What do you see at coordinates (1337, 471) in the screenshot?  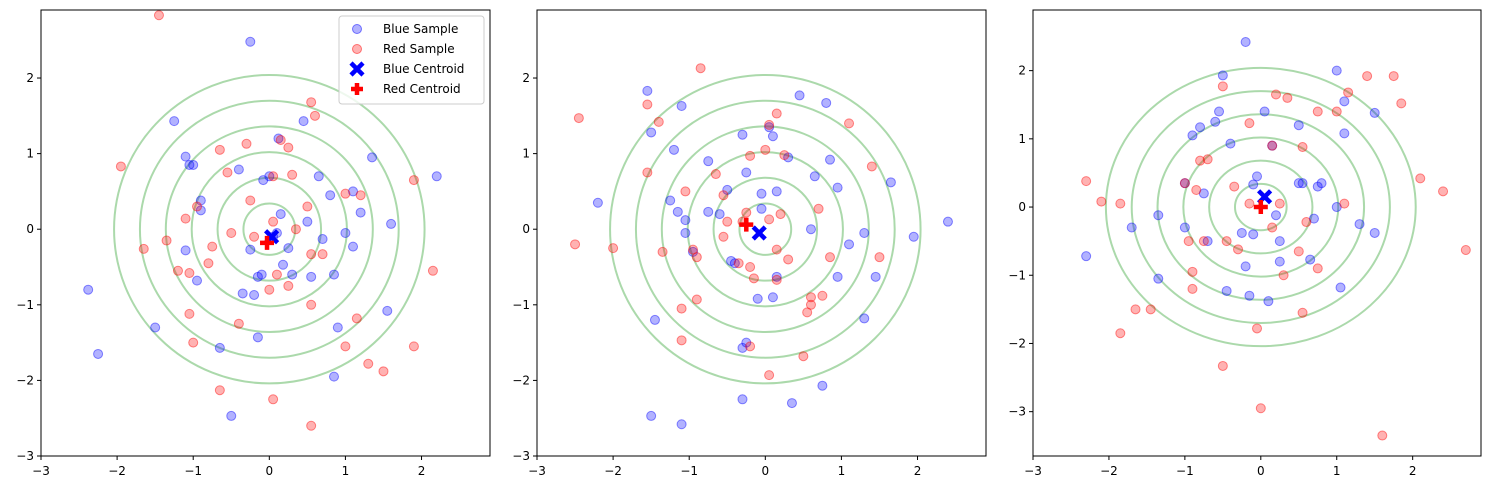 I see `x-tick-label: 1` at bounding box center [1337, 471].